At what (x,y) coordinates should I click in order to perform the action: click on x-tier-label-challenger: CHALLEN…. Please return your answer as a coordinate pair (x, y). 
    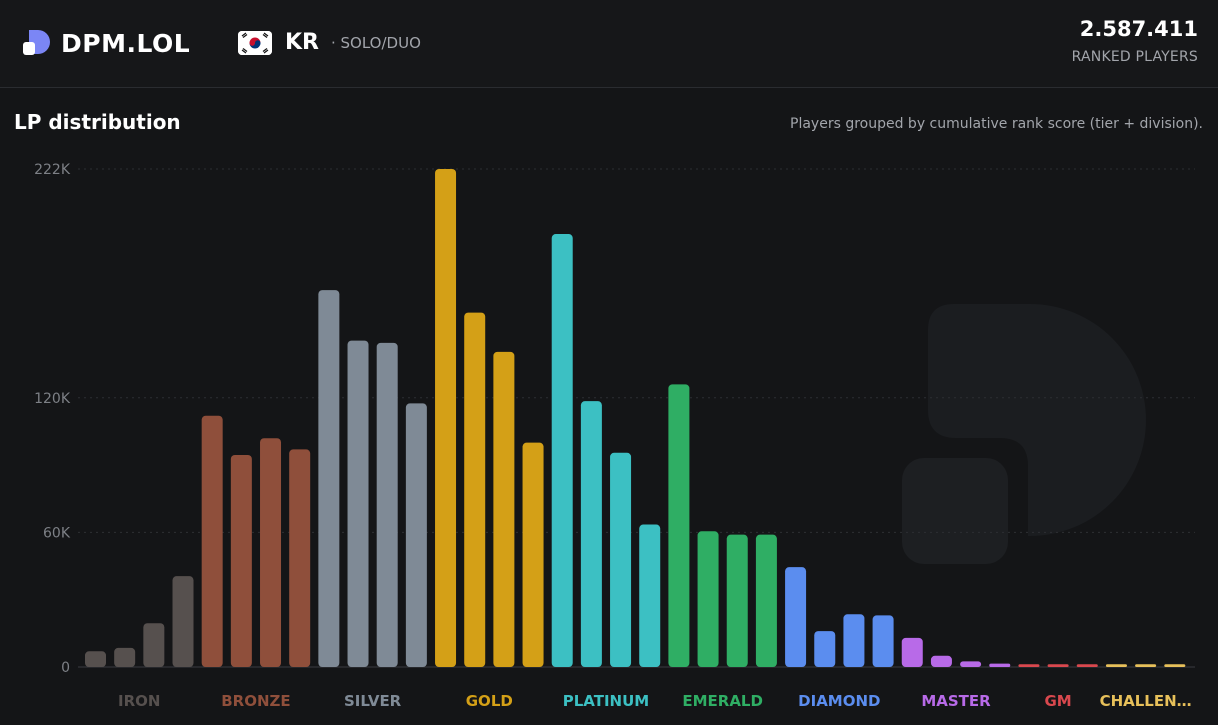
    Looking at the image, I should click on (1146, 701).